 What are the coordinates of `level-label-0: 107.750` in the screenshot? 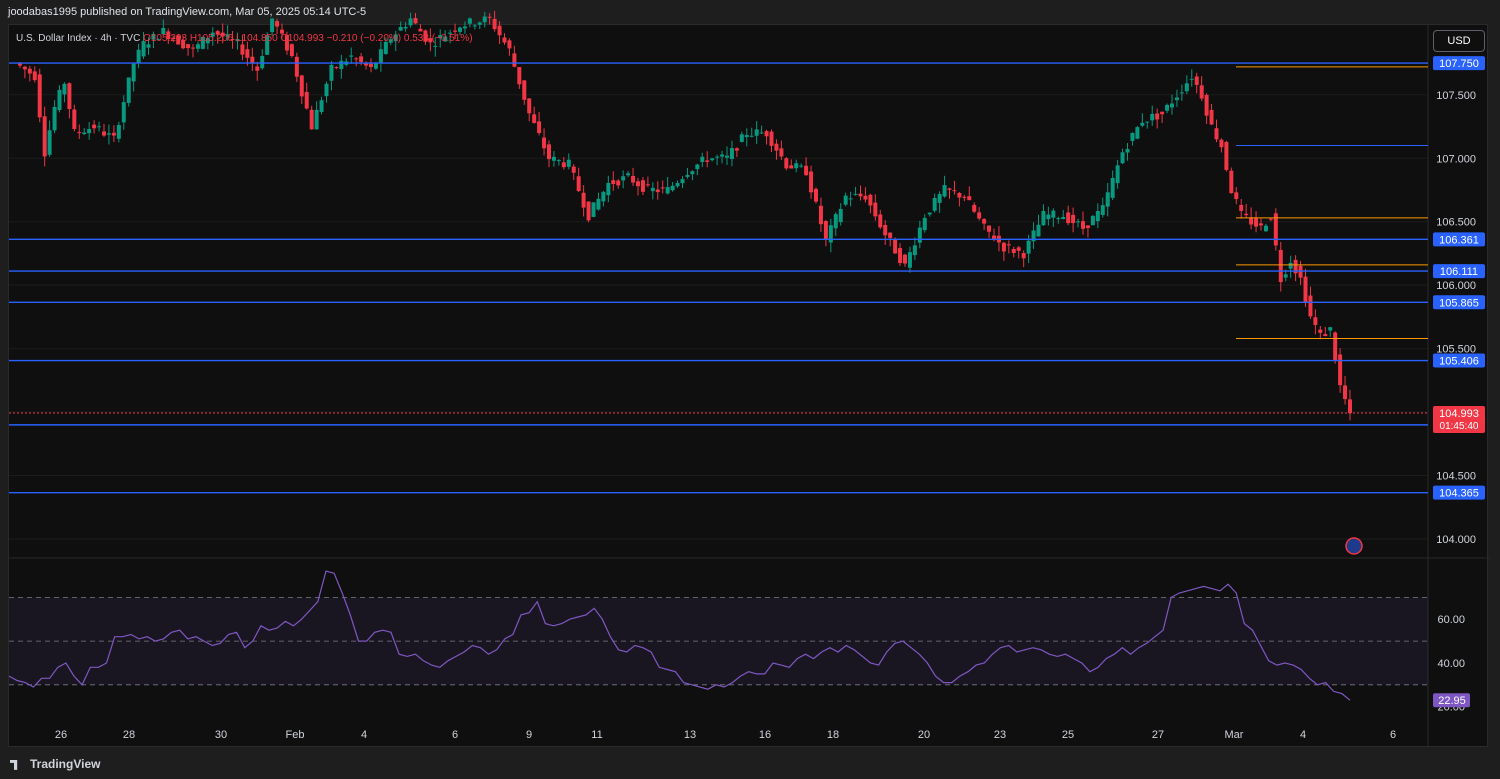 It's located at (1459, 64).